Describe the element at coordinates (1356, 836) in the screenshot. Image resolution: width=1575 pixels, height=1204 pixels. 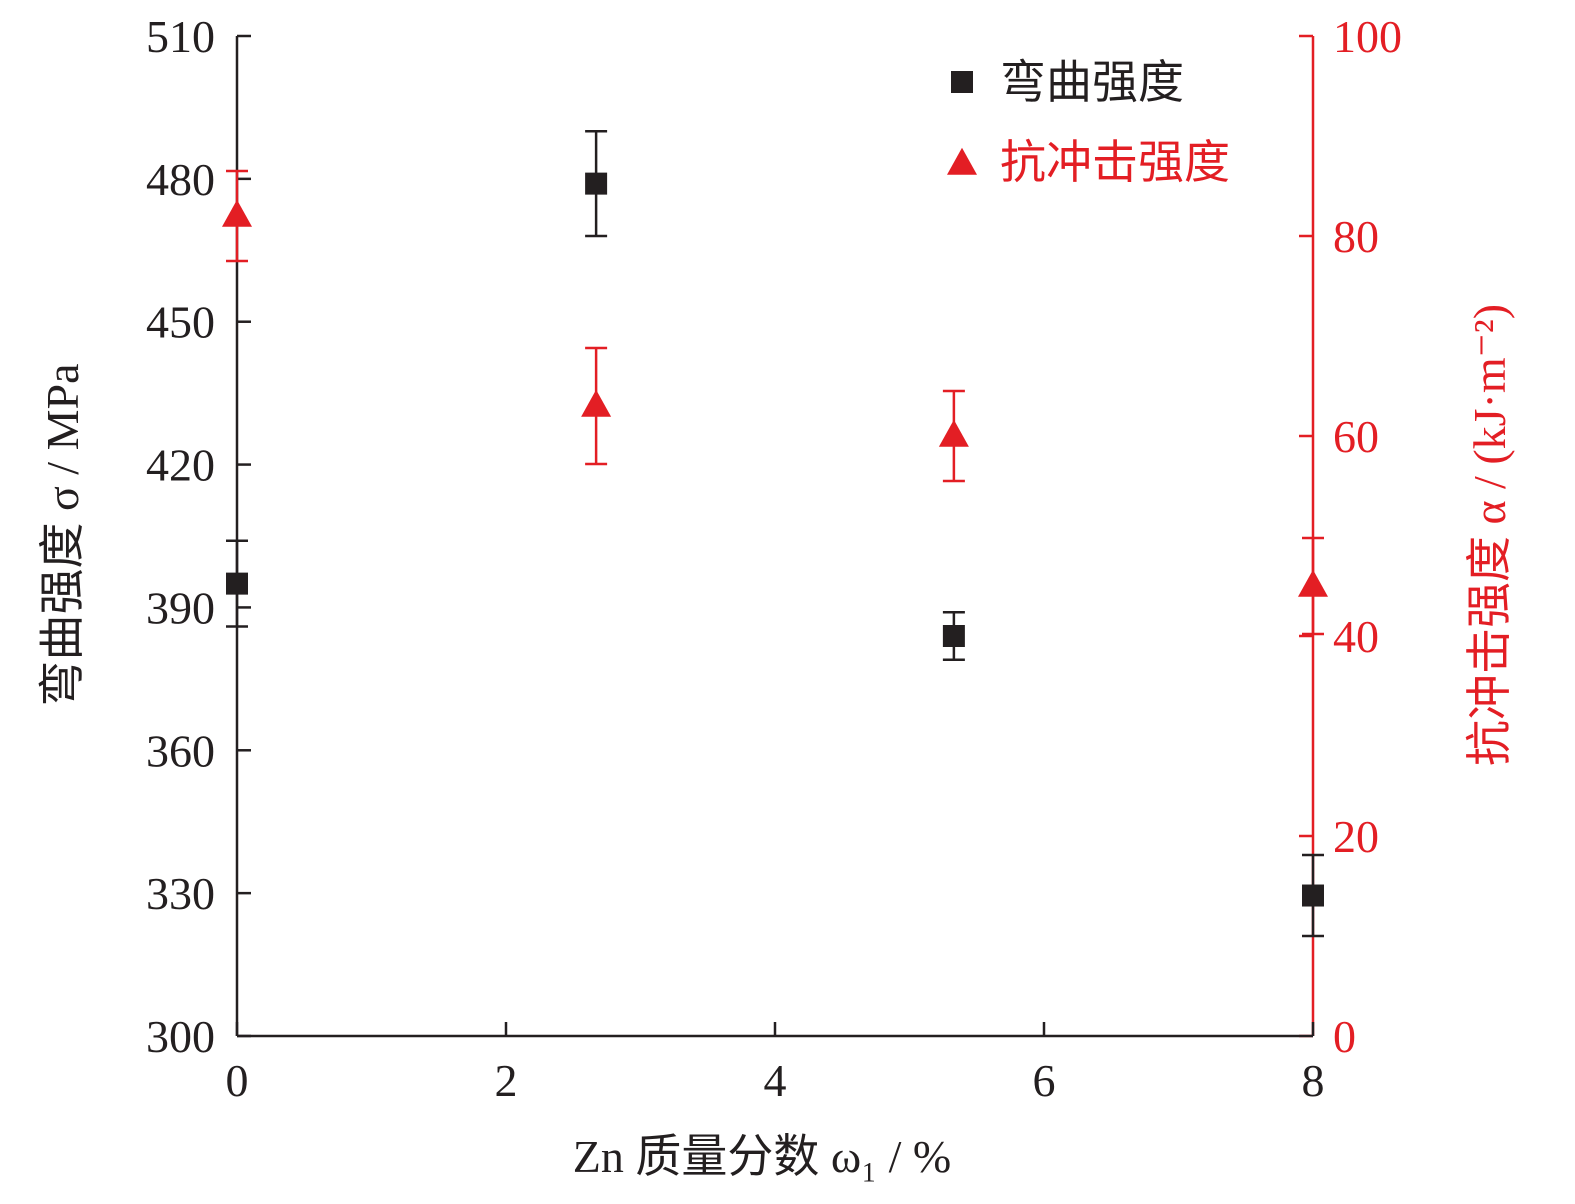
I see `right-axis-tick-label: 20` at that location.